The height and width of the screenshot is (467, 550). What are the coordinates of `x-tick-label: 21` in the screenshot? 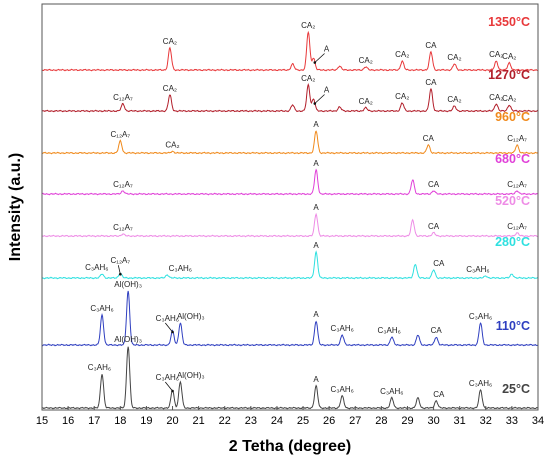 It's located at (199, 421).